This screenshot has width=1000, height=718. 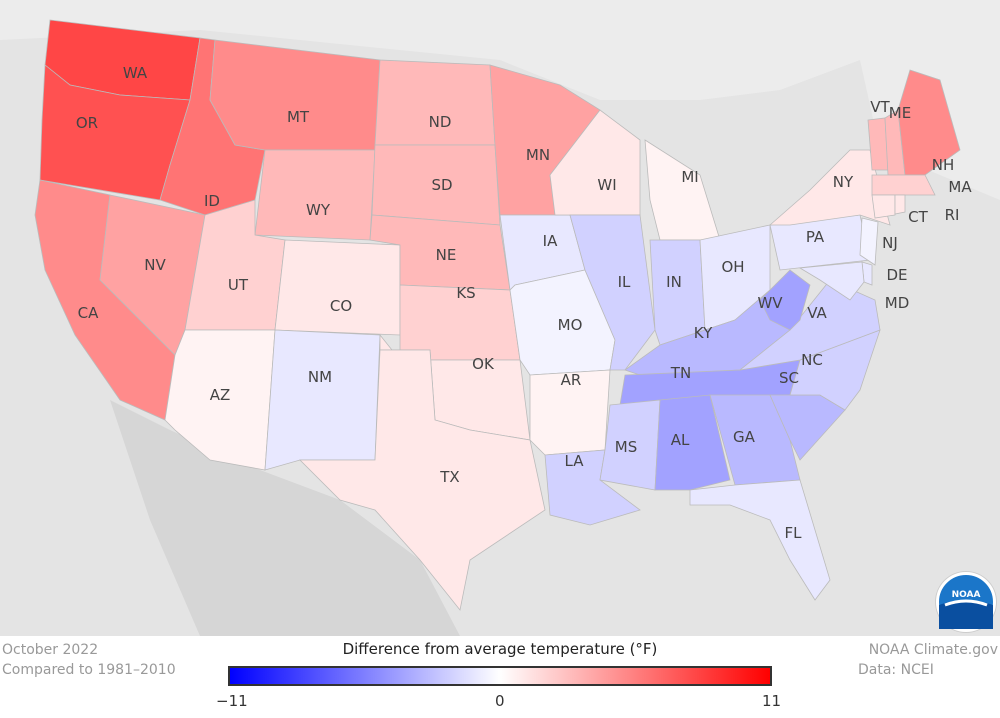 I want to click on state-label-md: MD, so click(x=897, y=303).